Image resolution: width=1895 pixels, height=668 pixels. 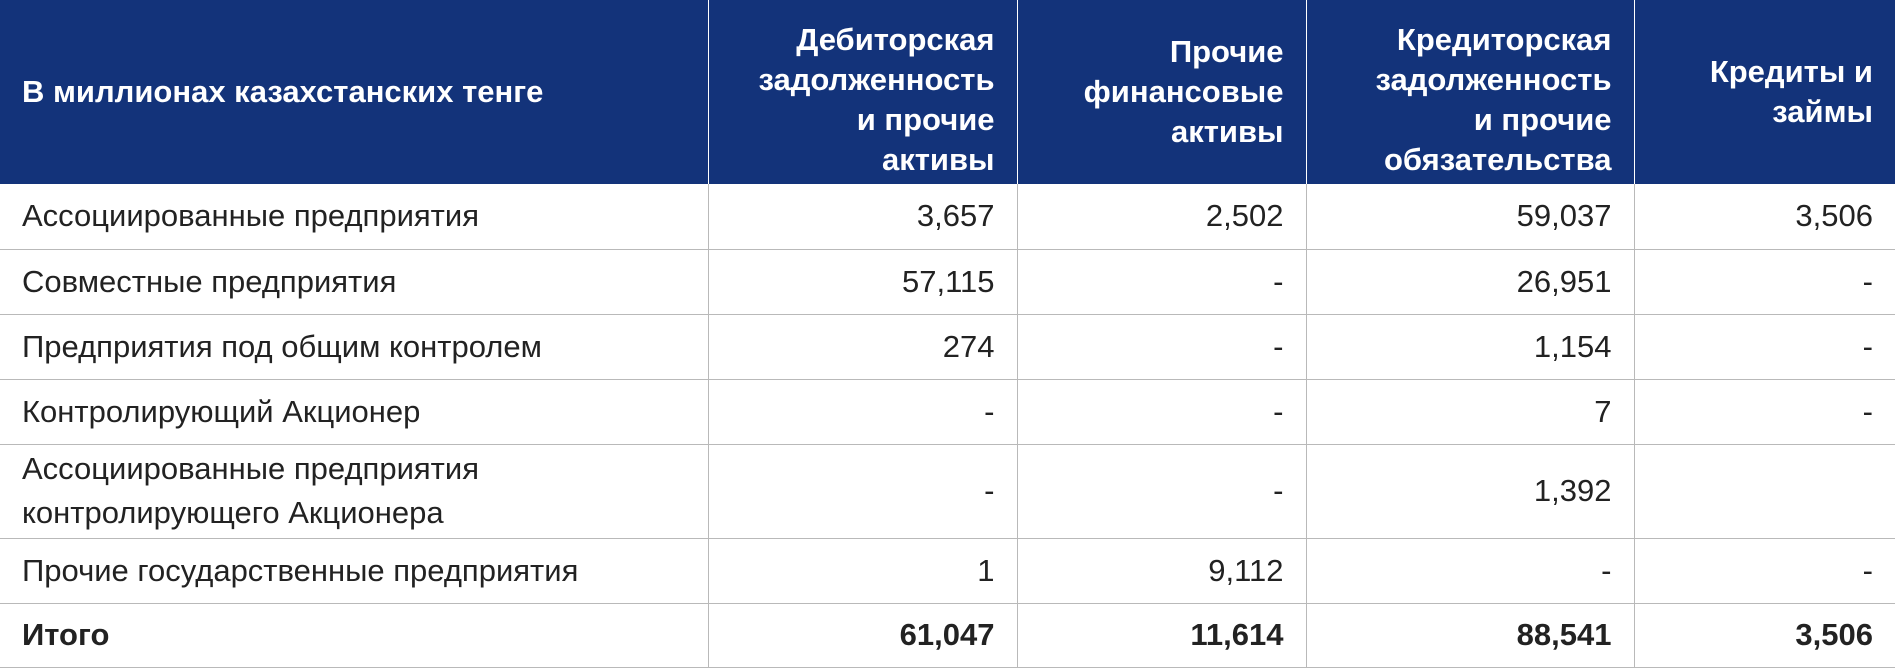 I want to click on cell-payables: 7, so click(x=1469, y=412).